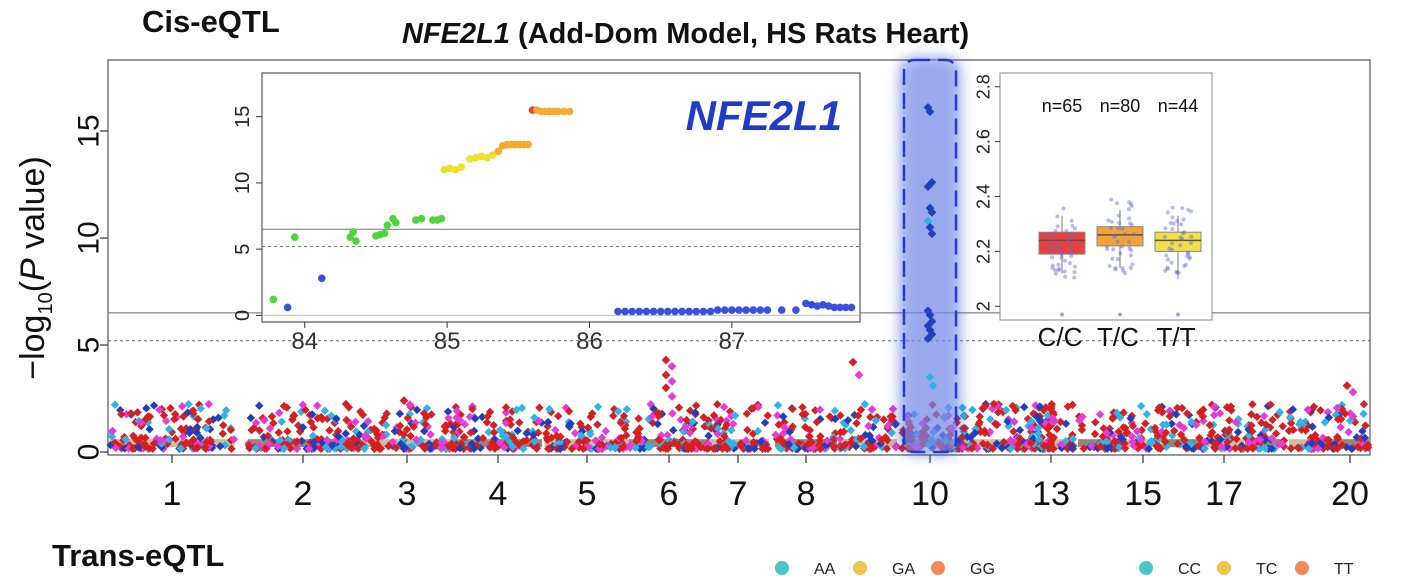 The width and height of the screenshot is (1416, 576). What do you see at coordinates (685, 34) in the screenshot?
I see `chart-title: NFE2L1 (Add-Dom Model, HS Rats Heart)` at bounding box center [685, 34].